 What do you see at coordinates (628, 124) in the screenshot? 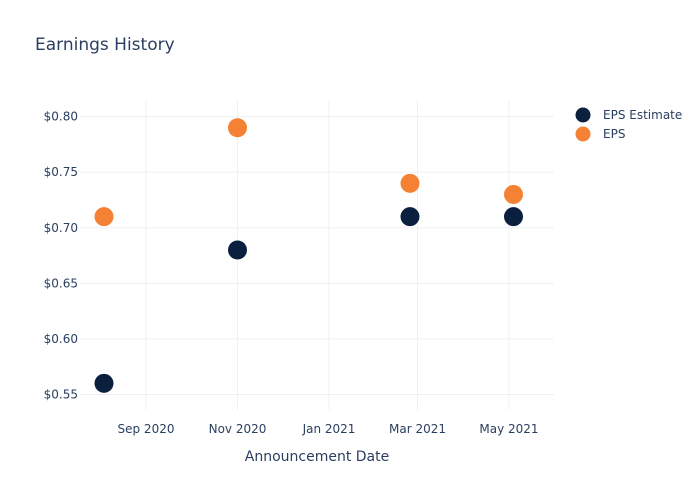
I see `legend: EPS Estimate EPS` at bounding box center [628, 124].